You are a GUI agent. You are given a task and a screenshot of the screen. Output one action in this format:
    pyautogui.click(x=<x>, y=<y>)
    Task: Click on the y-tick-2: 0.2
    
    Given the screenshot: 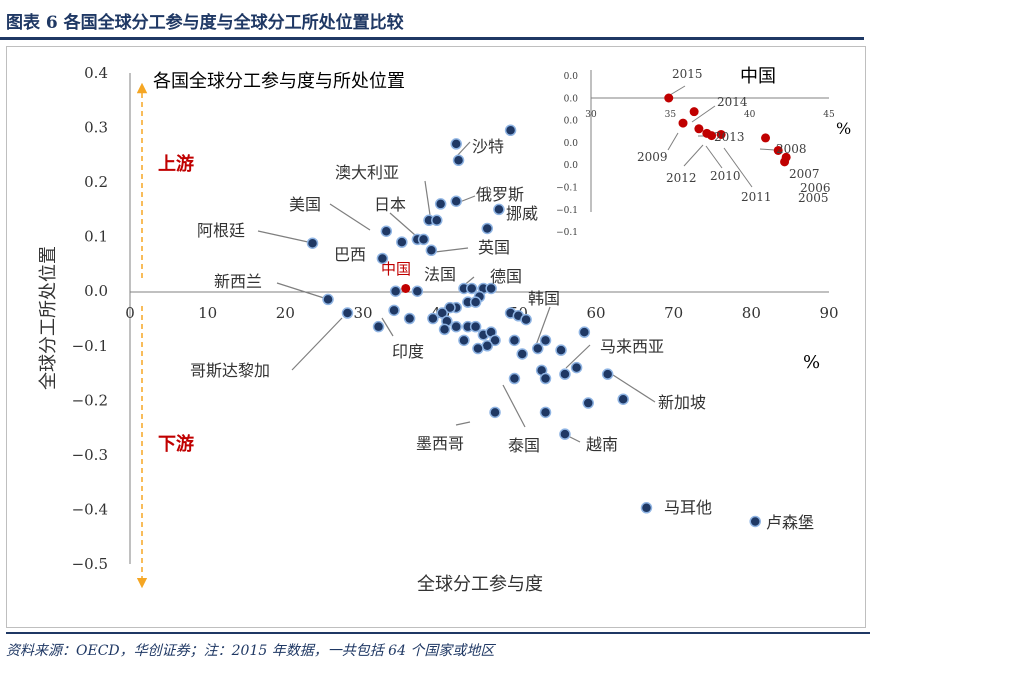 What is the action you would take?
    pyautogui.click(x=96, y=182)
    